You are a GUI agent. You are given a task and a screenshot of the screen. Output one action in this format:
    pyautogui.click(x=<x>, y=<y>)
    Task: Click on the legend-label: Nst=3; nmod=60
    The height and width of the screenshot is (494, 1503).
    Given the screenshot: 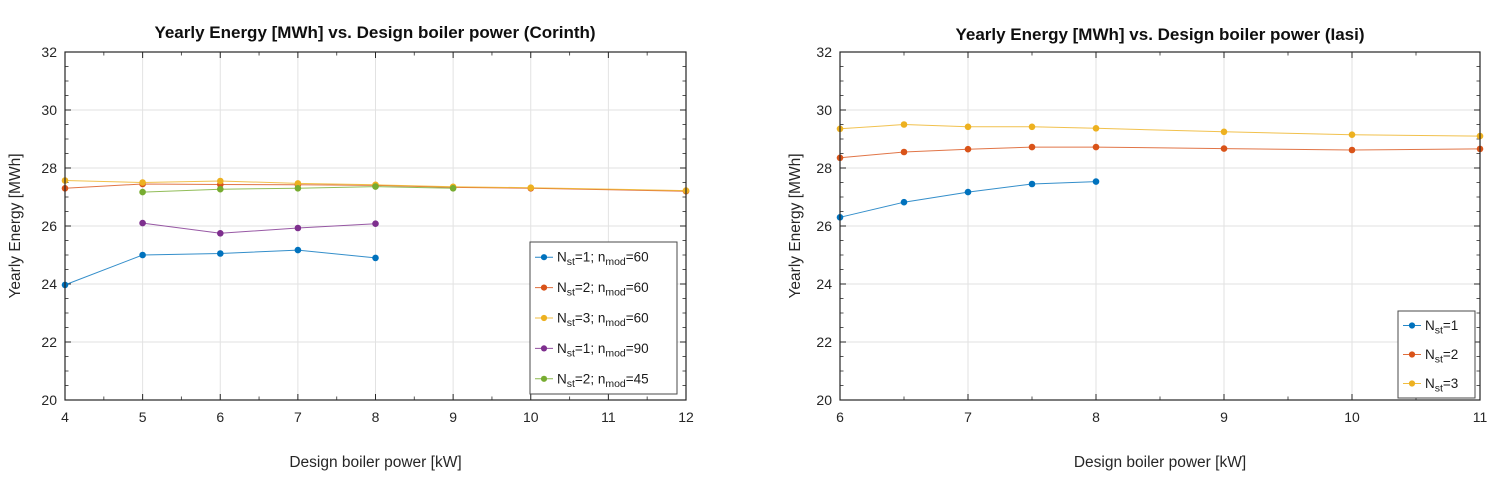 What is the action you would take?
    pyautogui.click(x=603, y=320)
    